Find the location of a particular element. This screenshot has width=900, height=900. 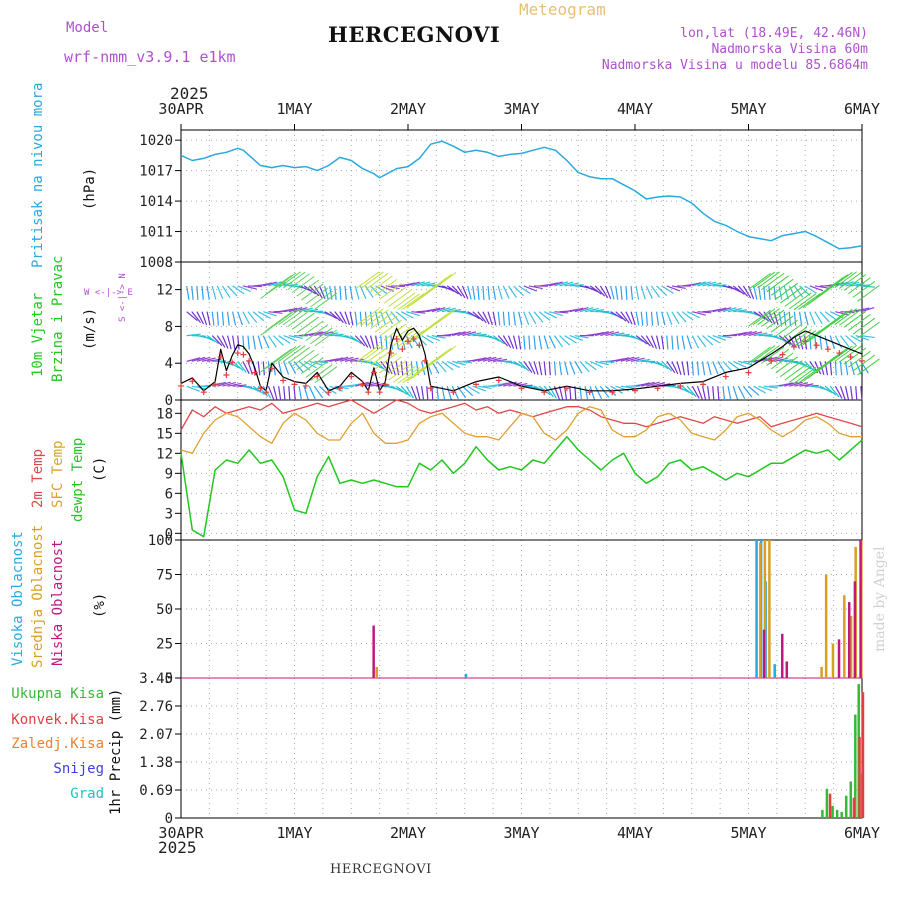

precip-total-bar is located at coordinates (851, 799).